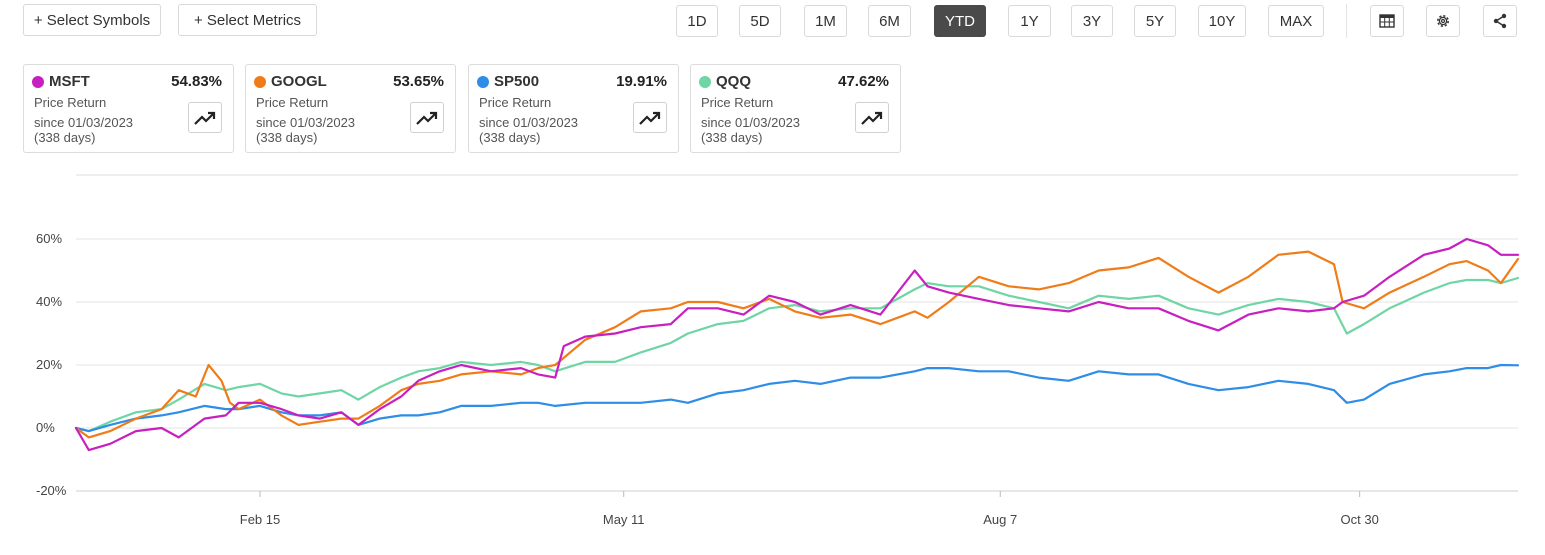 The image size is (1545, 555). What do you see at coordinates (863, 81) in the screenshot?
I see `card-value: 47.62%` at bounding box center [863, 81].